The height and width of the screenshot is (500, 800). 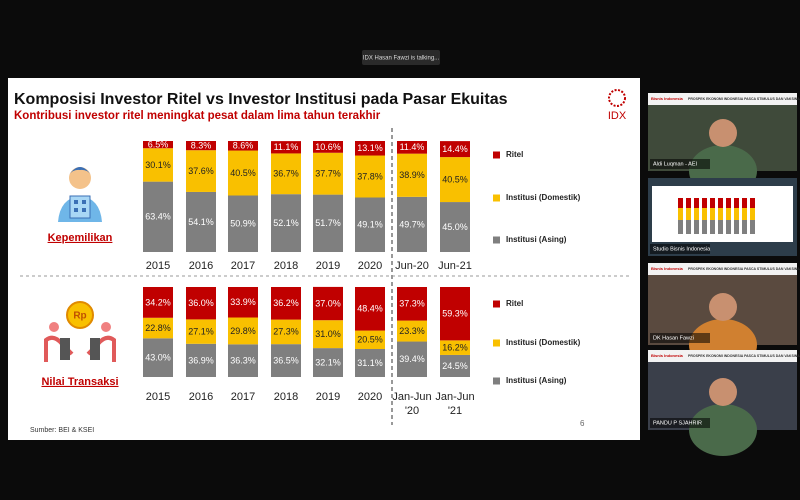 I want to click on data-label: 37.6%, so click(x=201, y=171).